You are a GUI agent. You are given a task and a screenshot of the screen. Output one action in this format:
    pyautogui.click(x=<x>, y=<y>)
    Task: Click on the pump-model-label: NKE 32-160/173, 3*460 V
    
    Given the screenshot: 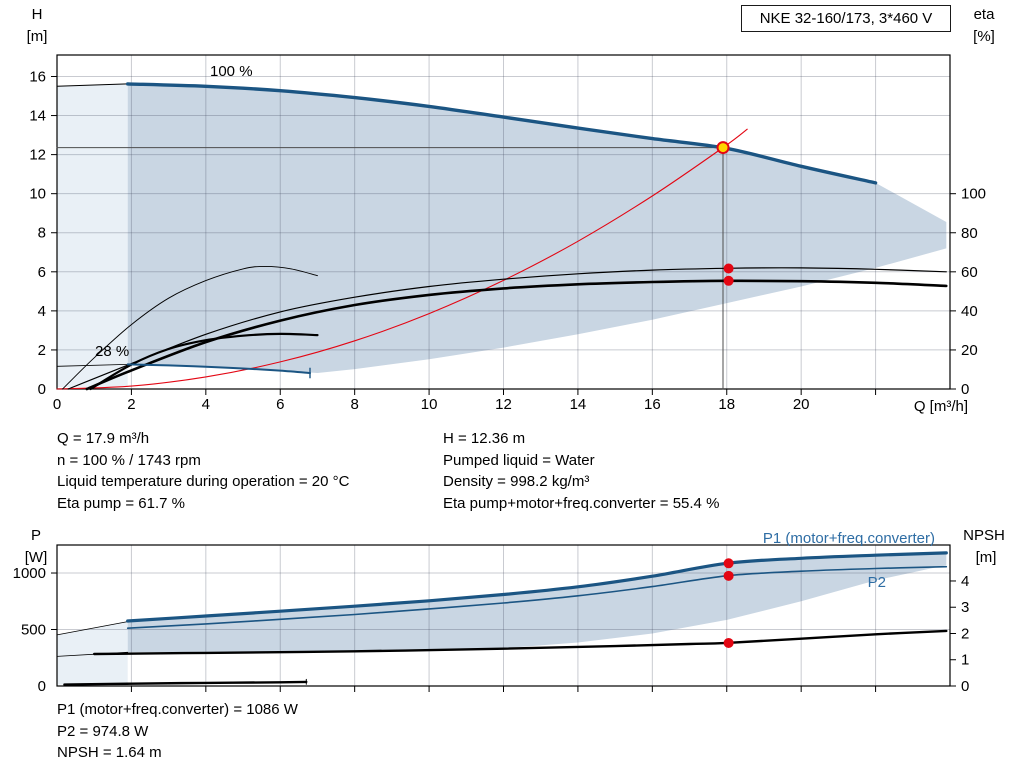 What is the action you would take?
    pyautogui.click(x=846, y=18)
    